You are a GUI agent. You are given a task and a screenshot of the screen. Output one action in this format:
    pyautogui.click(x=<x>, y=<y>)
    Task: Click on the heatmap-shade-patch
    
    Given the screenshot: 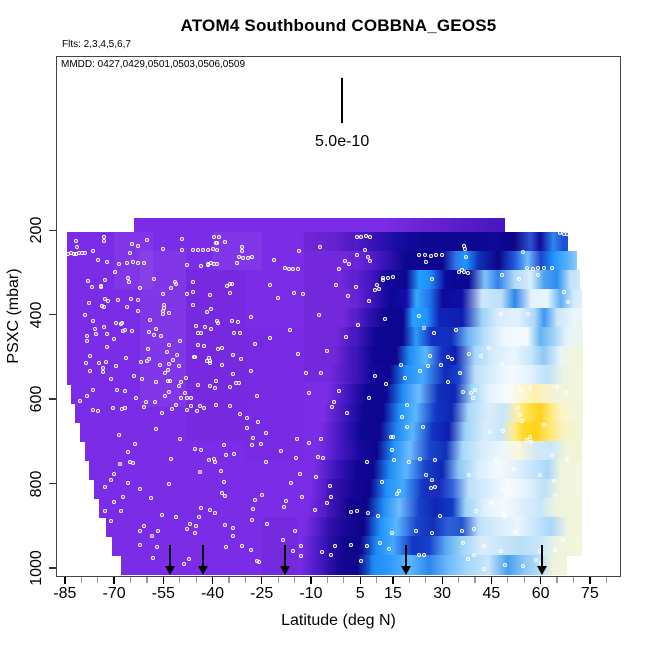 What is the action you would take?
    pyautogui.click(x=275, y=394)
    